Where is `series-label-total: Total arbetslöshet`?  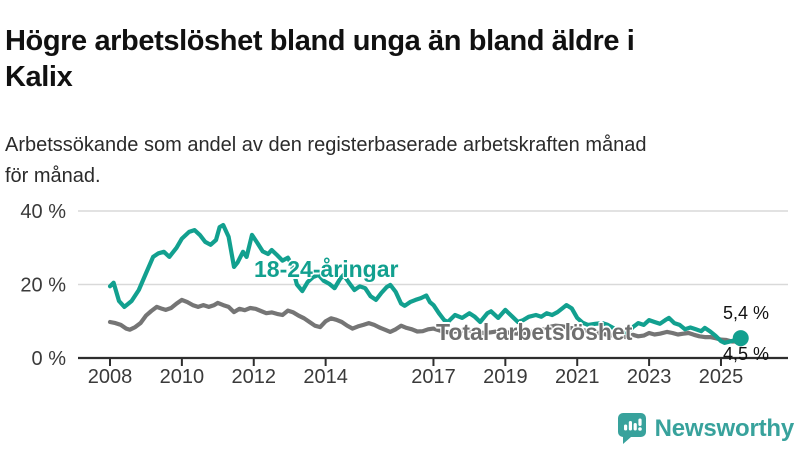
series-label-total: Total arbetslöshet is located at coordinates (534, 332).